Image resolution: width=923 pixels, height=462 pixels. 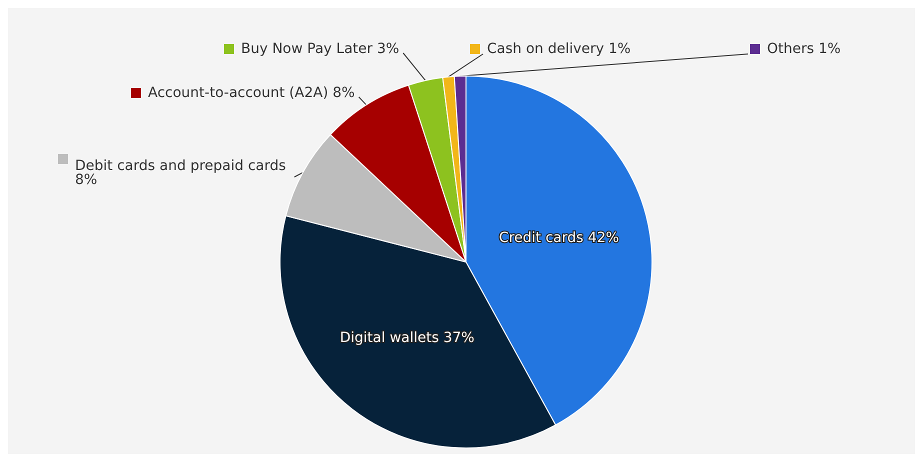 What do you see at coordinates (559, 49) in the screenshot?
I see `legend-label: Cash on delivery 1%` at bounding box center [559, 49].